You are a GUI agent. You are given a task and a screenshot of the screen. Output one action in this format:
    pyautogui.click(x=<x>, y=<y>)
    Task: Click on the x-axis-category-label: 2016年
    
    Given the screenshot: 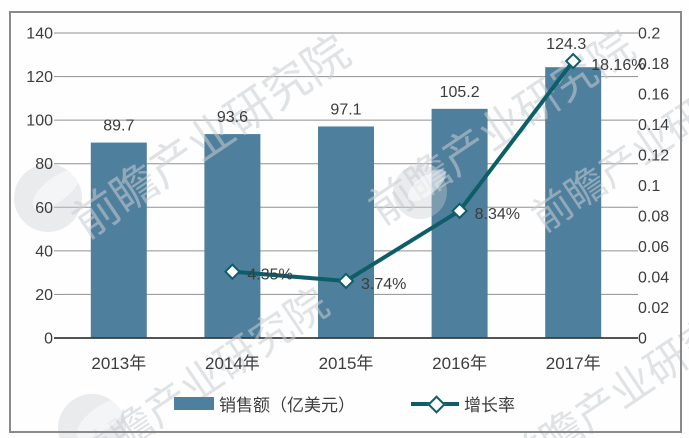 What is the action you would take?
    pyautogui.click(x=459, y=363)
    